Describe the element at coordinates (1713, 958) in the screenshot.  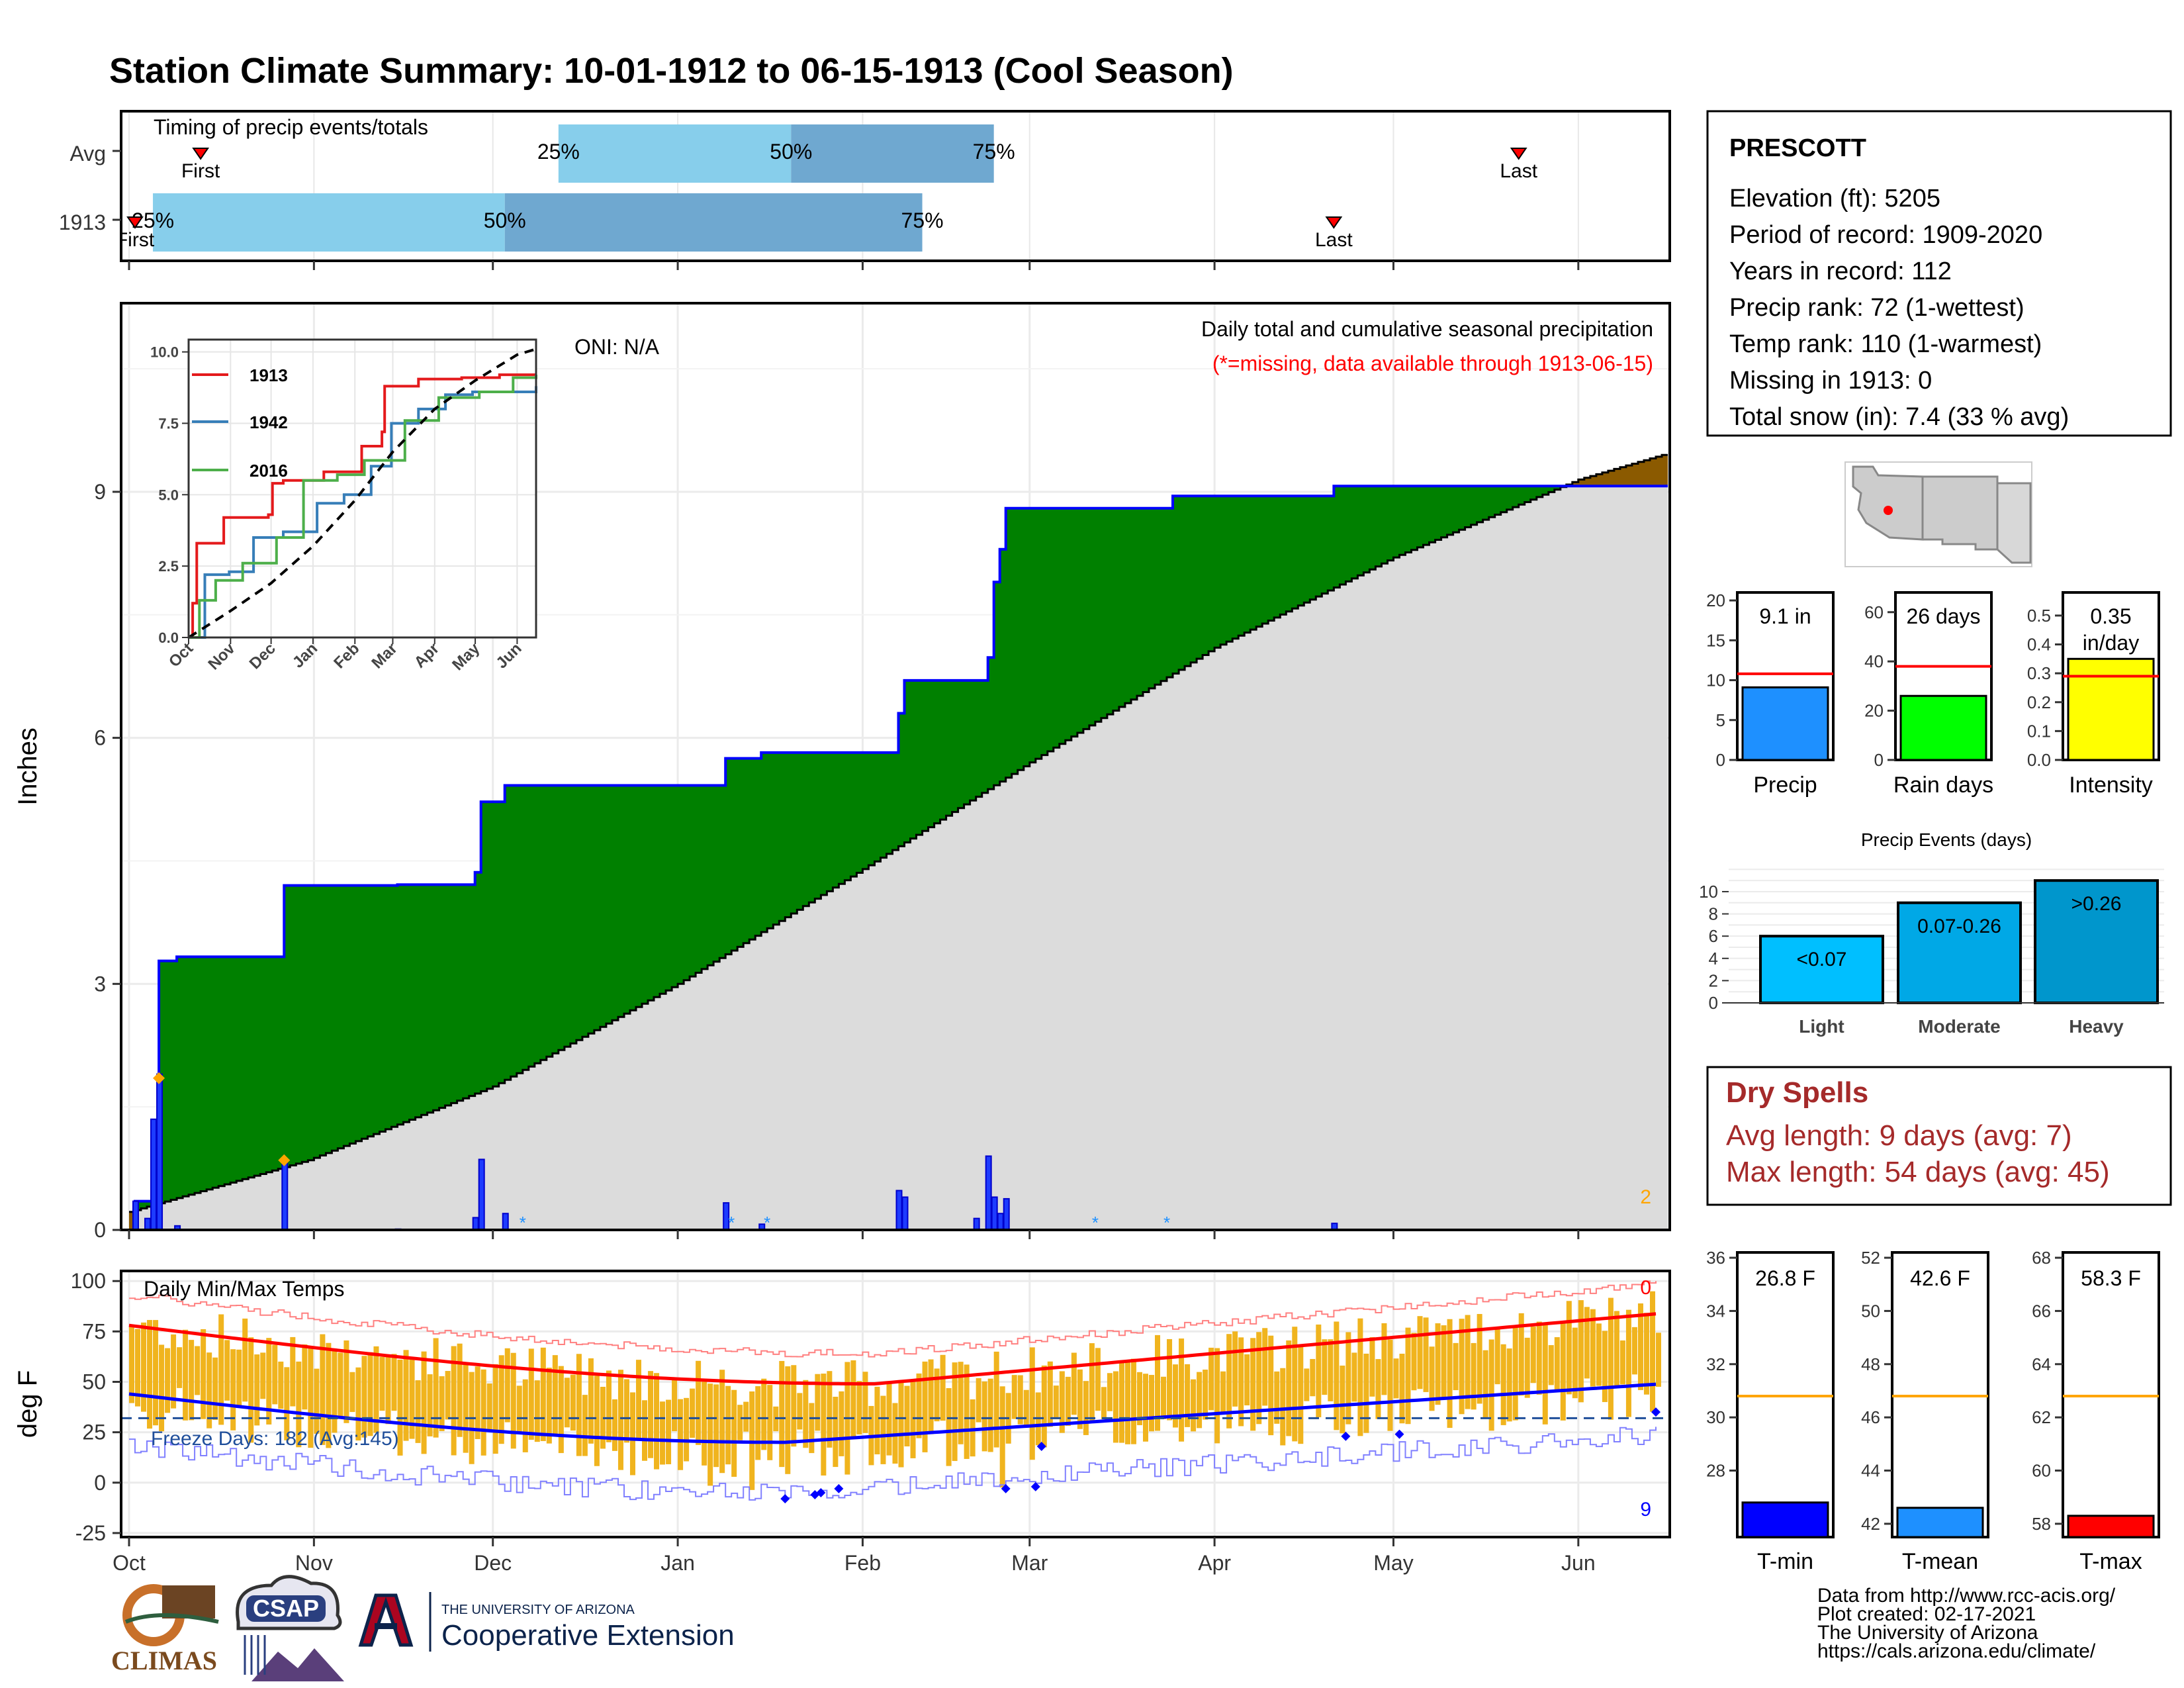
I see `events-ytick-label: 4` at that location.